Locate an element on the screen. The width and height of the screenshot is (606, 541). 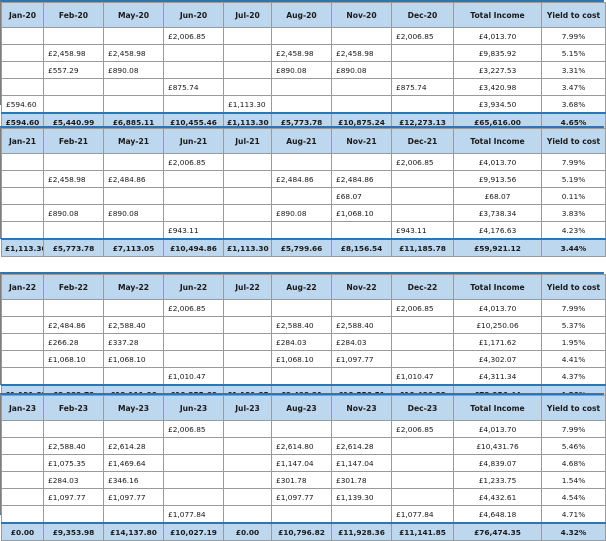
yield-cell: 4.54% is located at coordinates (573, 497).